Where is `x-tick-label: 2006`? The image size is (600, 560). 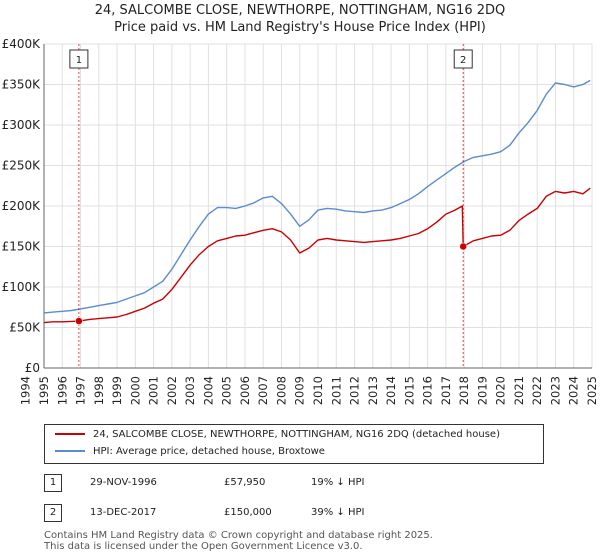
x-tick-label: 2006 is located at coordinates (245, 390).